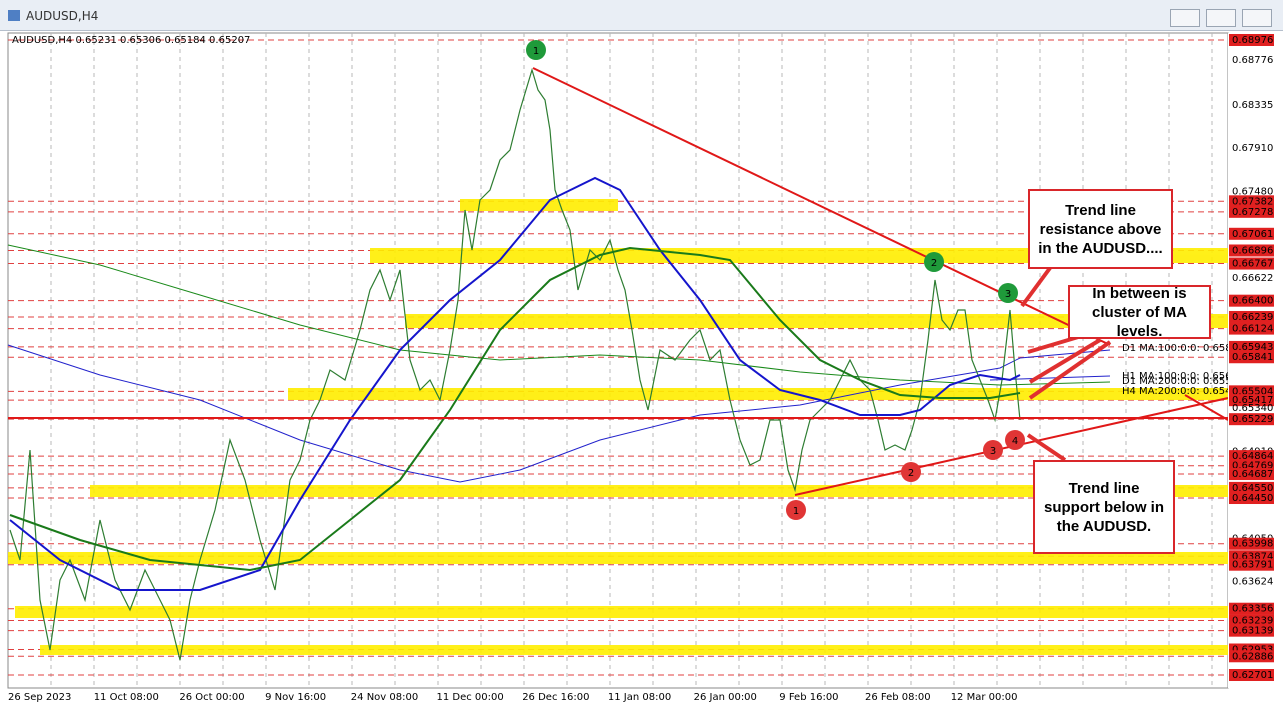  I want to click on price-label: 0.62953, so click(1252, 649).